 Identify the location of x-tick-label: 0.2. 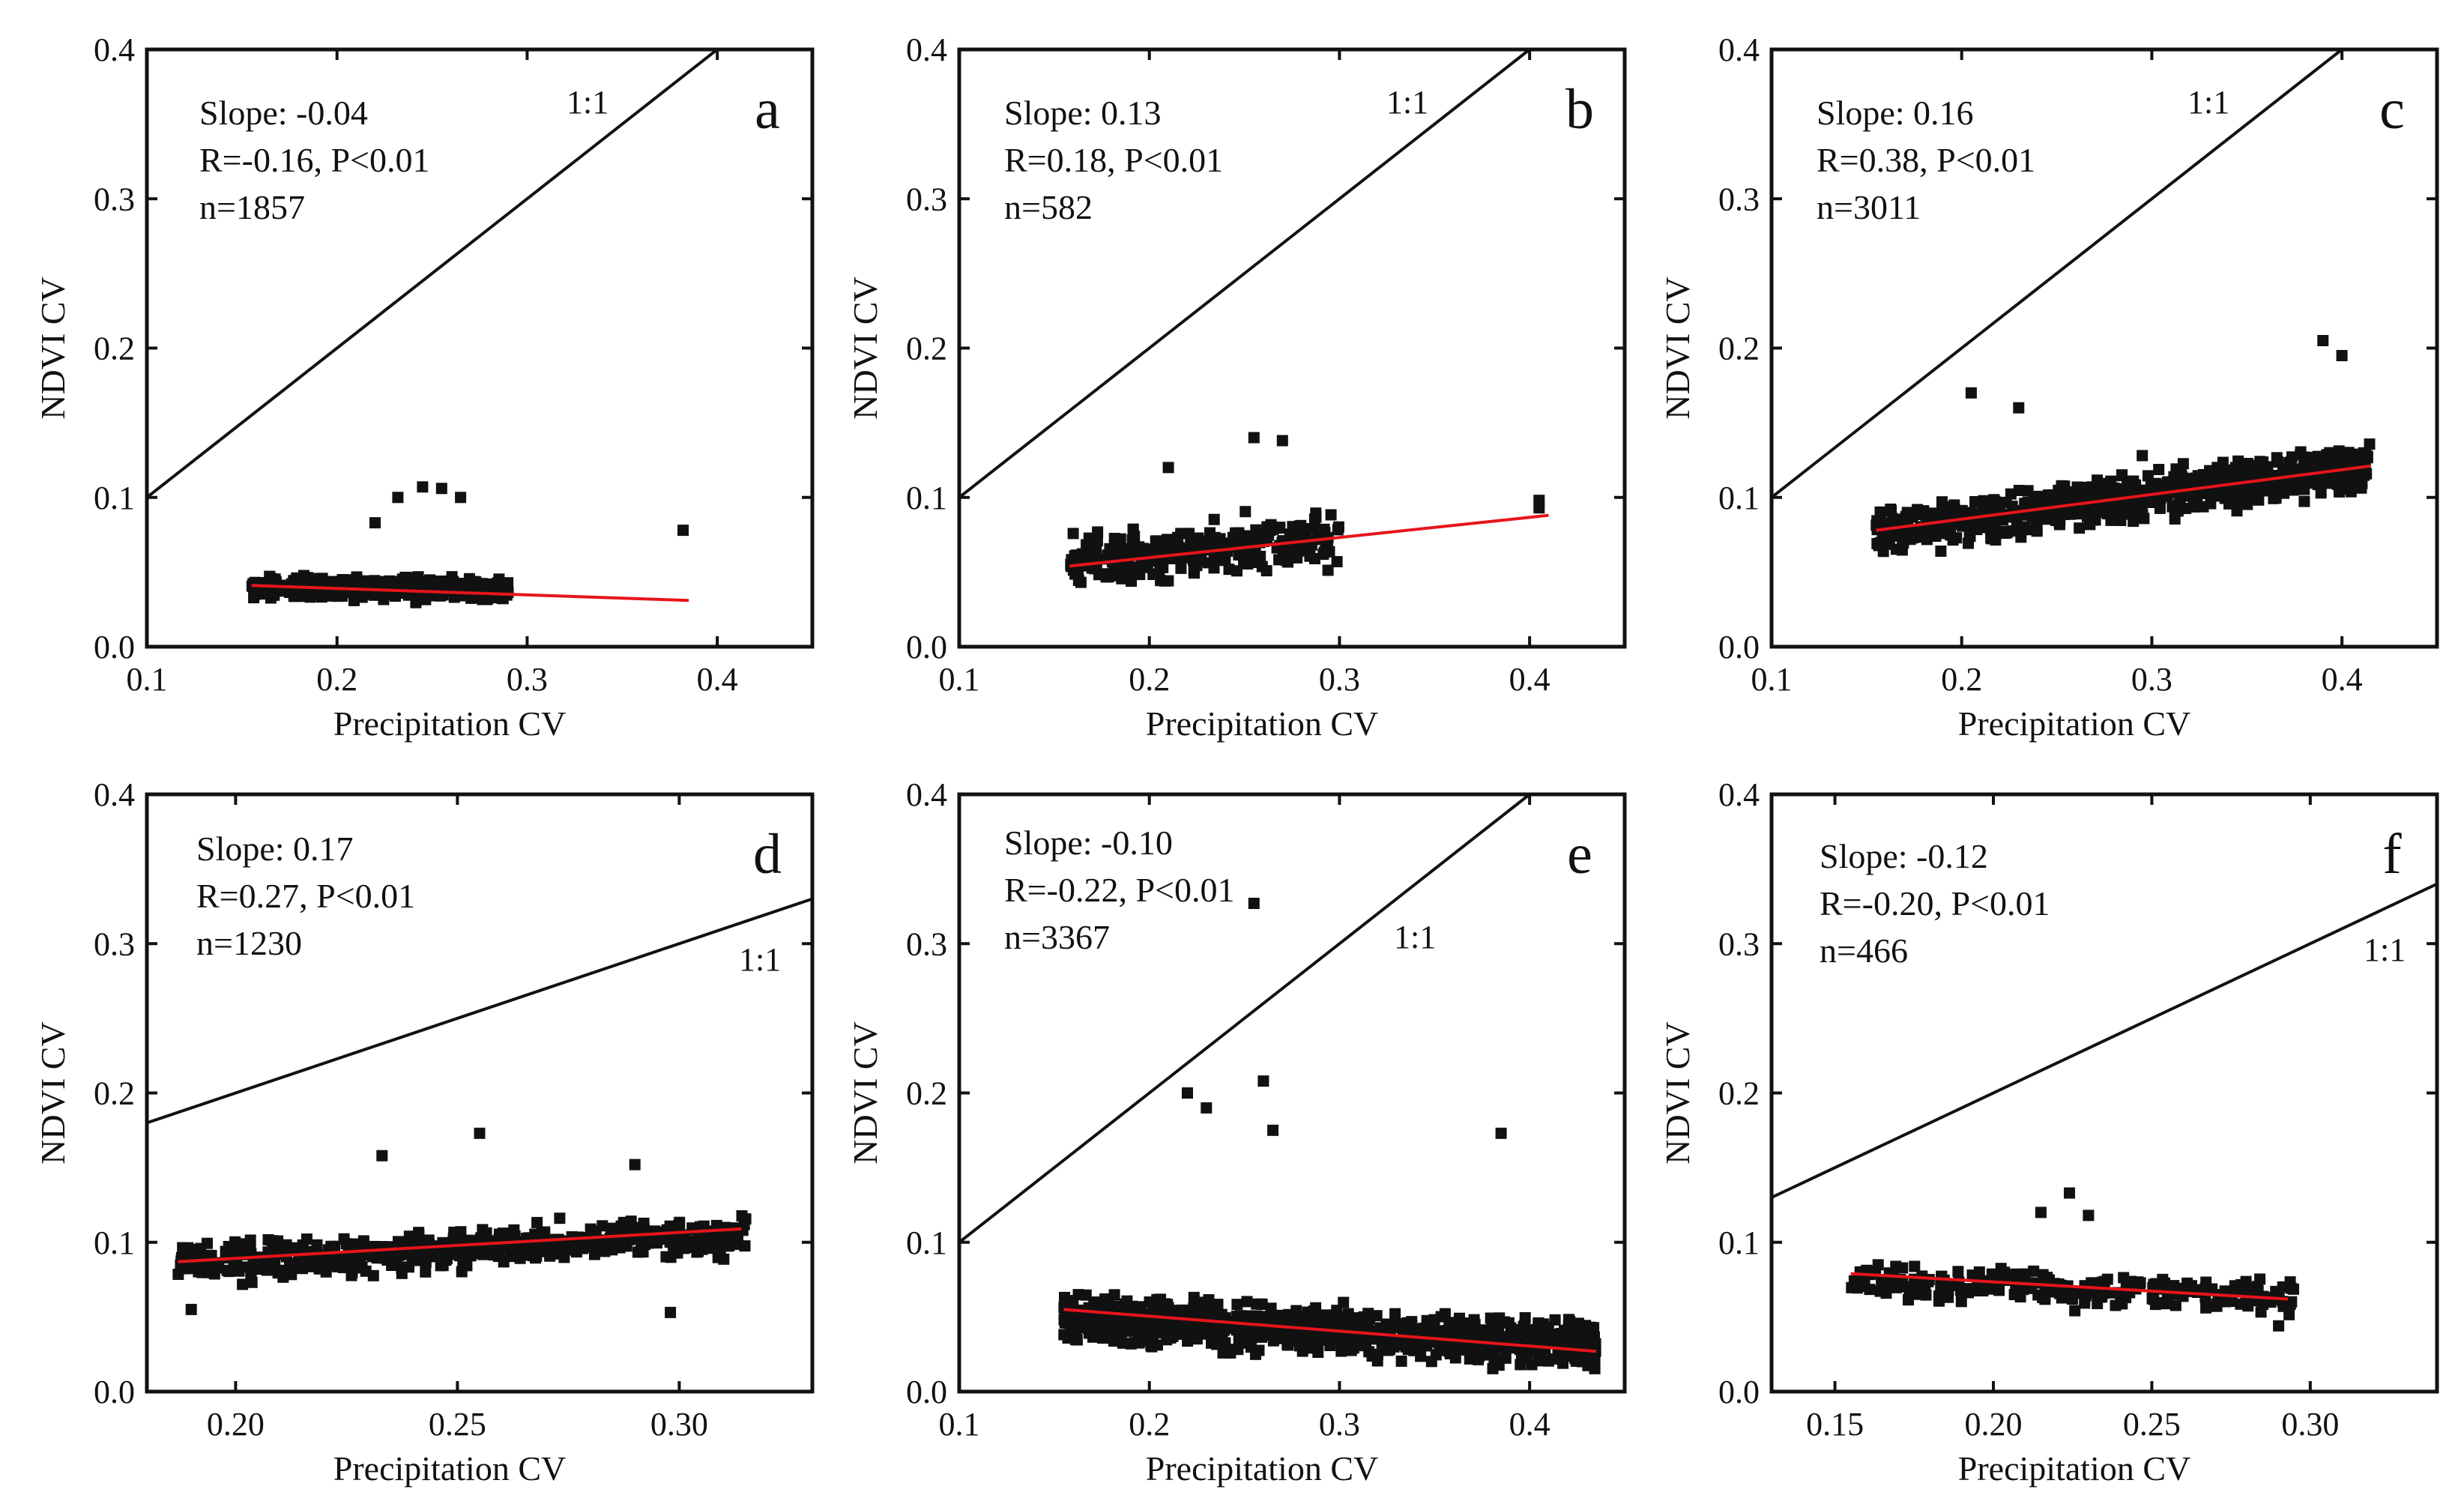
(1962, 679).